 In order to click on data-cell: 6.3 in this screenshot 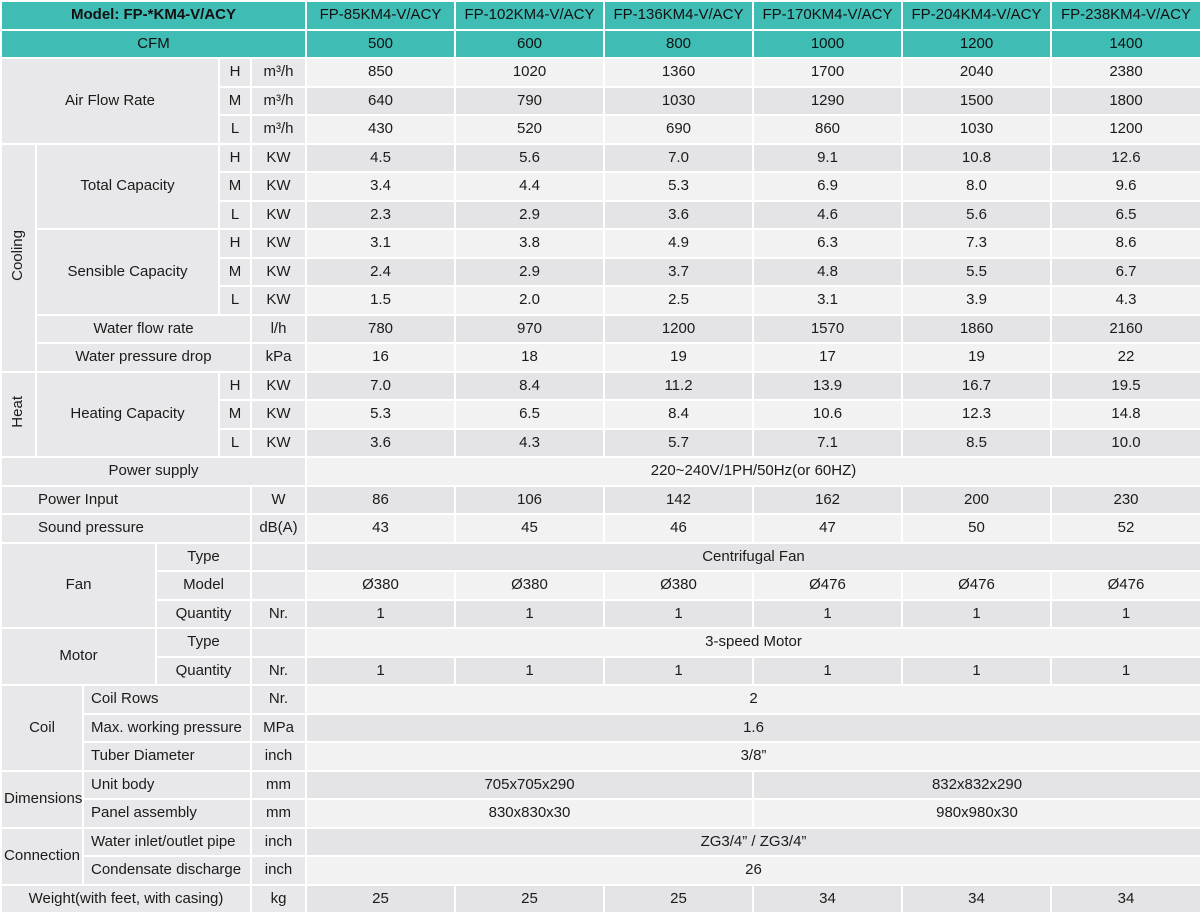, I will do `click(827, 243)`.